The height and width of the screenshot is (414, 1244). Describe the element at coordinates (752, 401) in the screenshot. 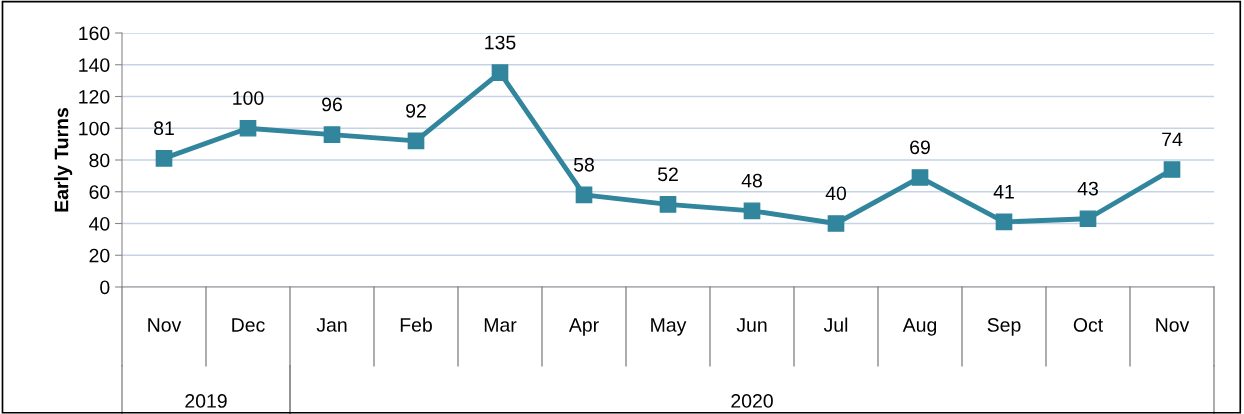

I see `text: 2020` at that location.